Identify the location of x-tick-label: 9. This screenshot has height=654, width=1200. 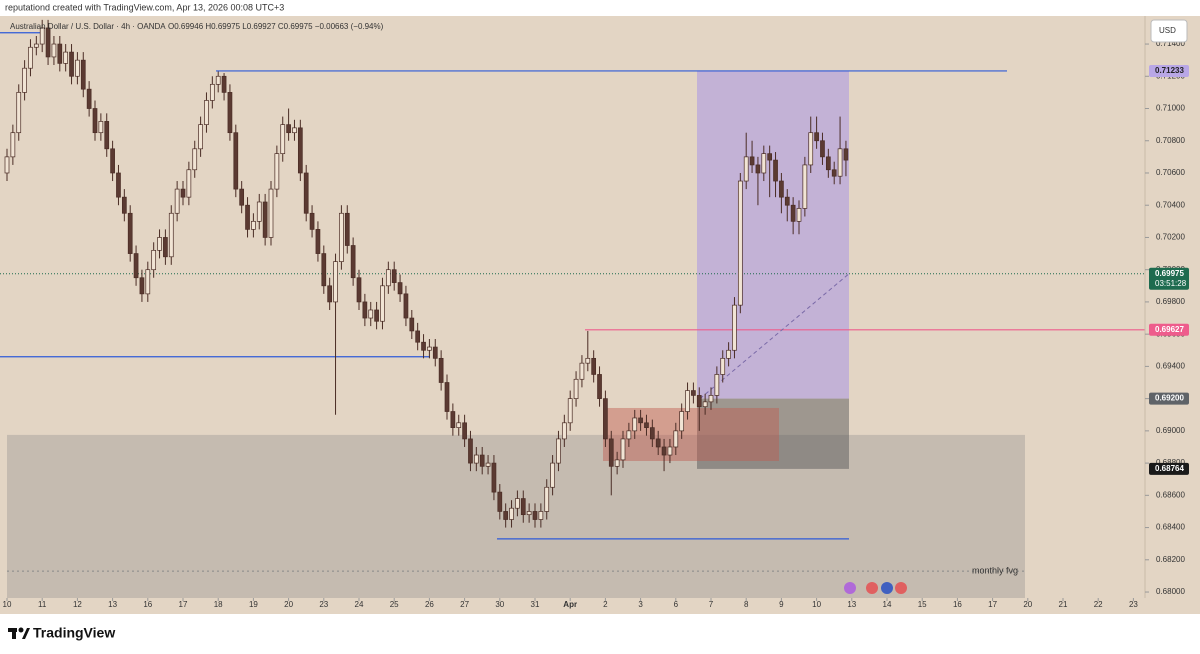
(781, 604).